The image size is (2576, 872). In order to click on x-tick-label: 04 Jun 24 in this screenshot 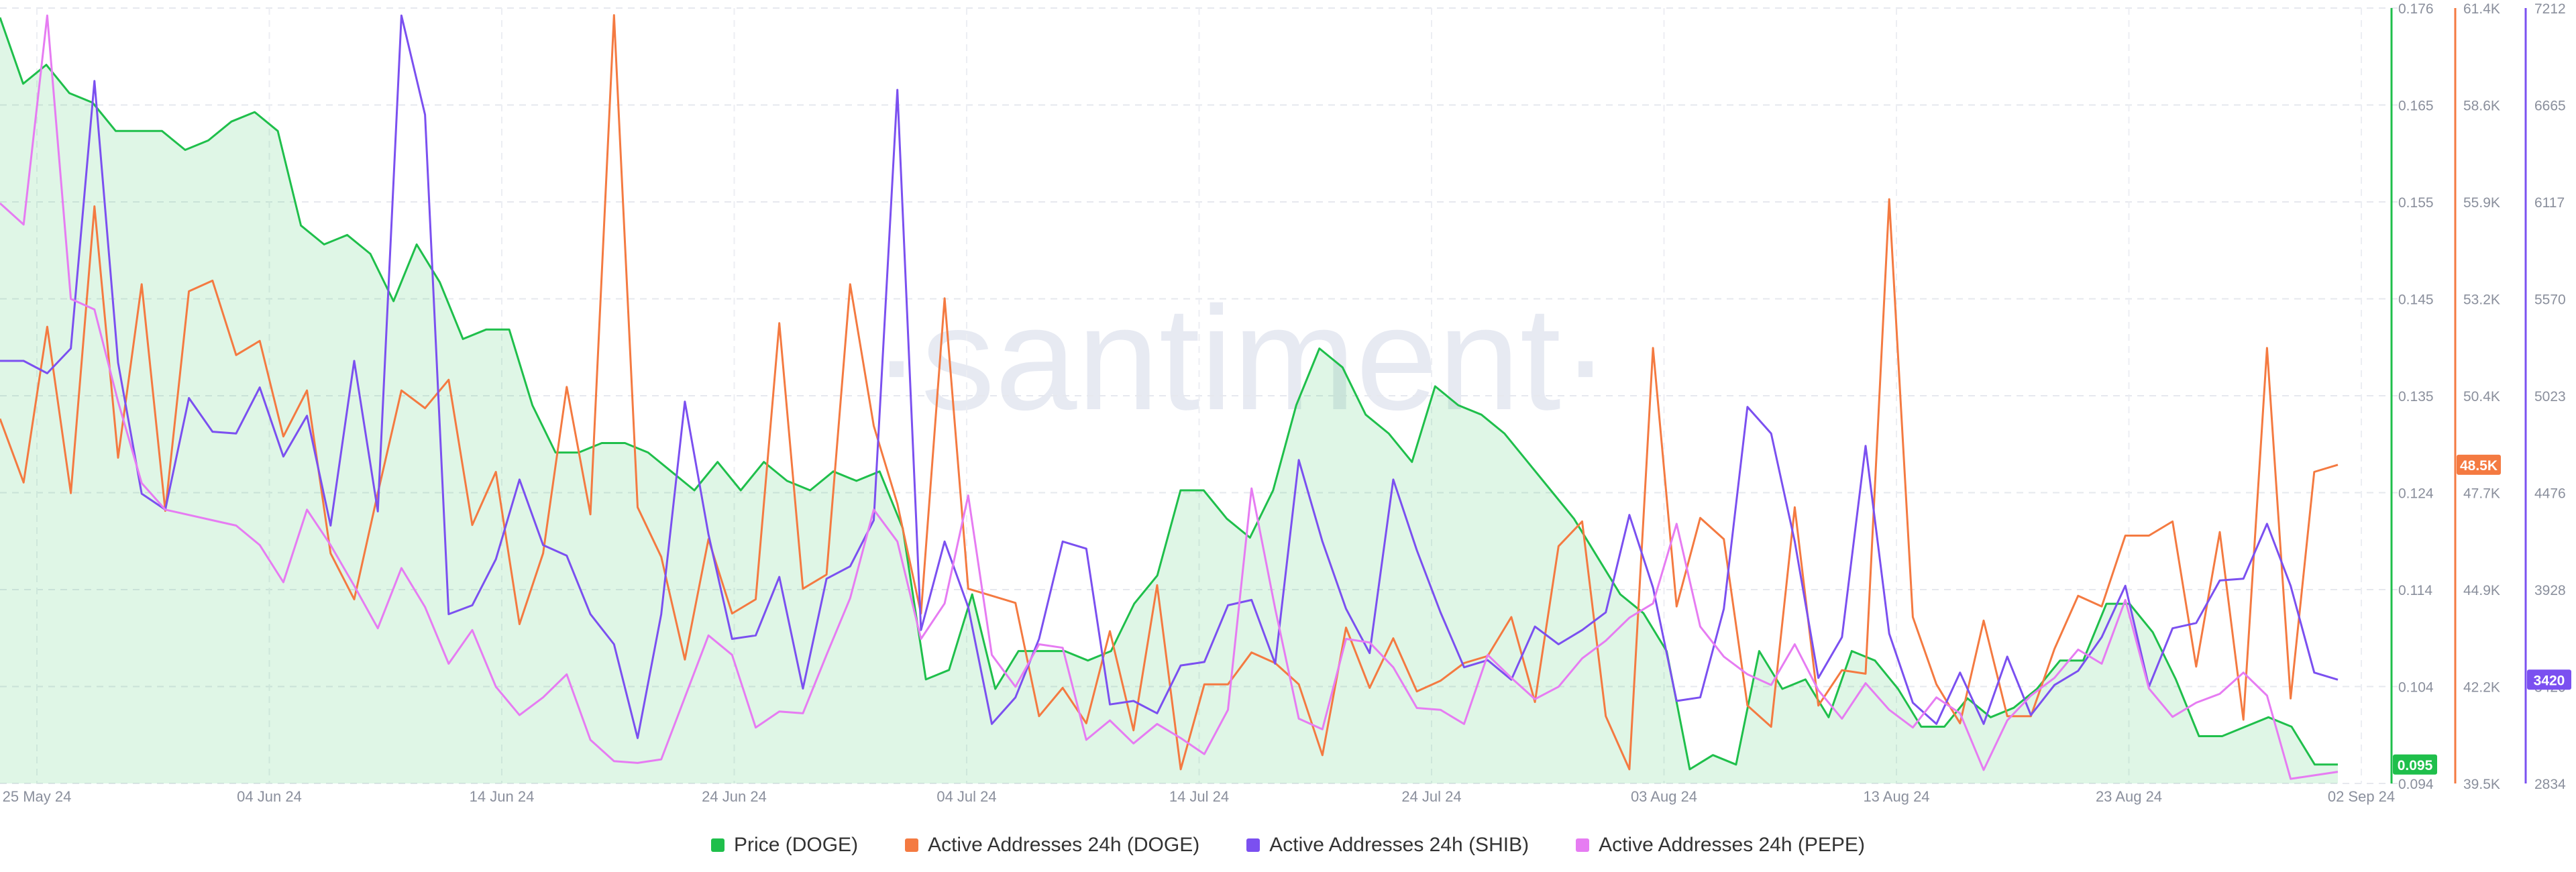, I will do `click(269, 797)`.